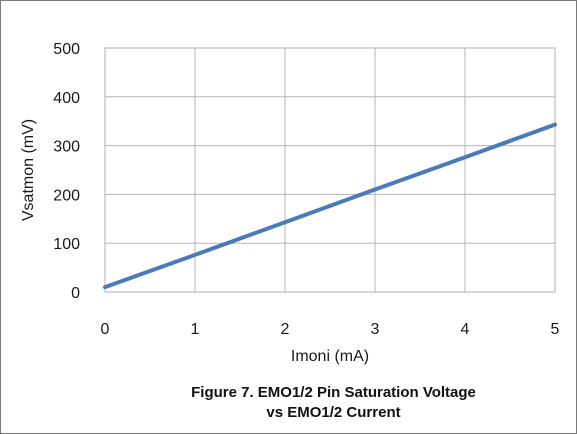 Image resolution: width=577 pixels, height=434 pixels. I want to click on x-tick-labels: 0 1 2 3 4 5, so click(330, 329).